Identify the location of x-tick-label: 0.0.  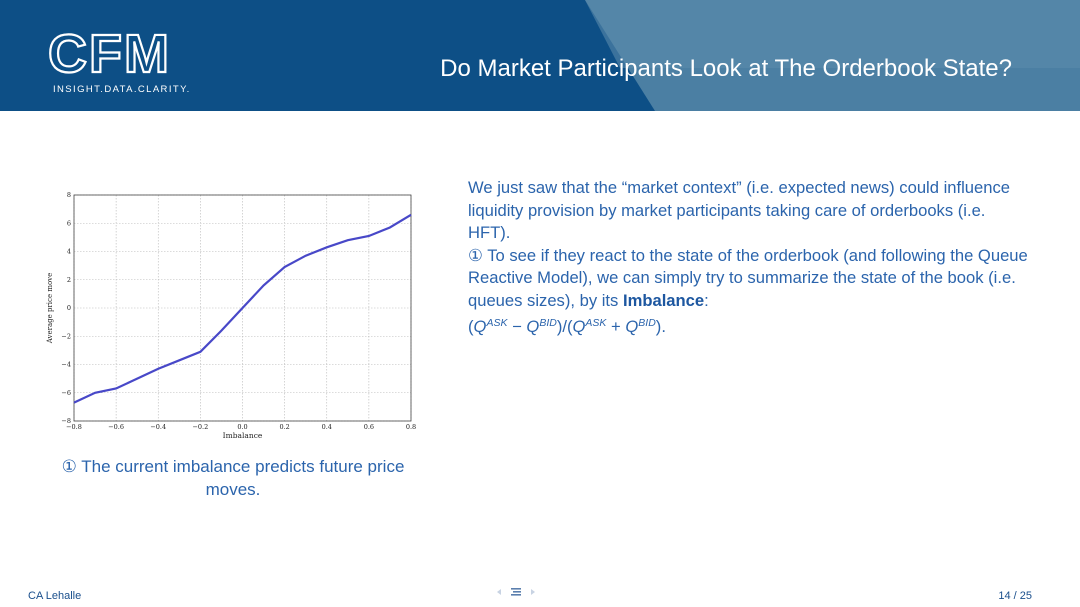
(242, 427).